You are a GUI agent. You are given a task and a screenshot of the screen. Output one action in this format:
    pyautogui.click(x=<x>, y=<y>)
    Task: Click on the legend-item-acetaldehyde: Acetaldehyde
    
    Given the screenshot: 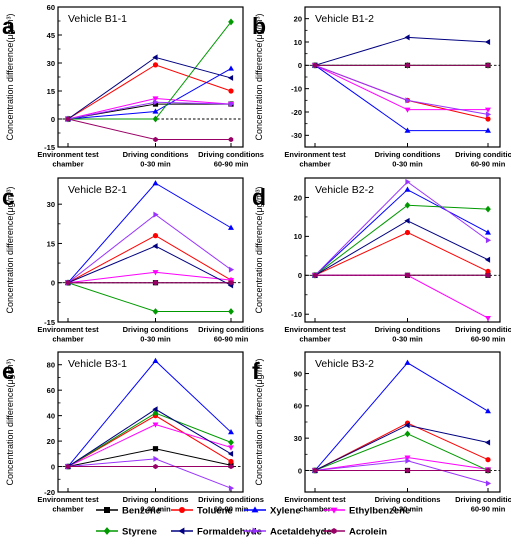 What is the action you would take?
    pyautogui.click(x=288, y=532)
    